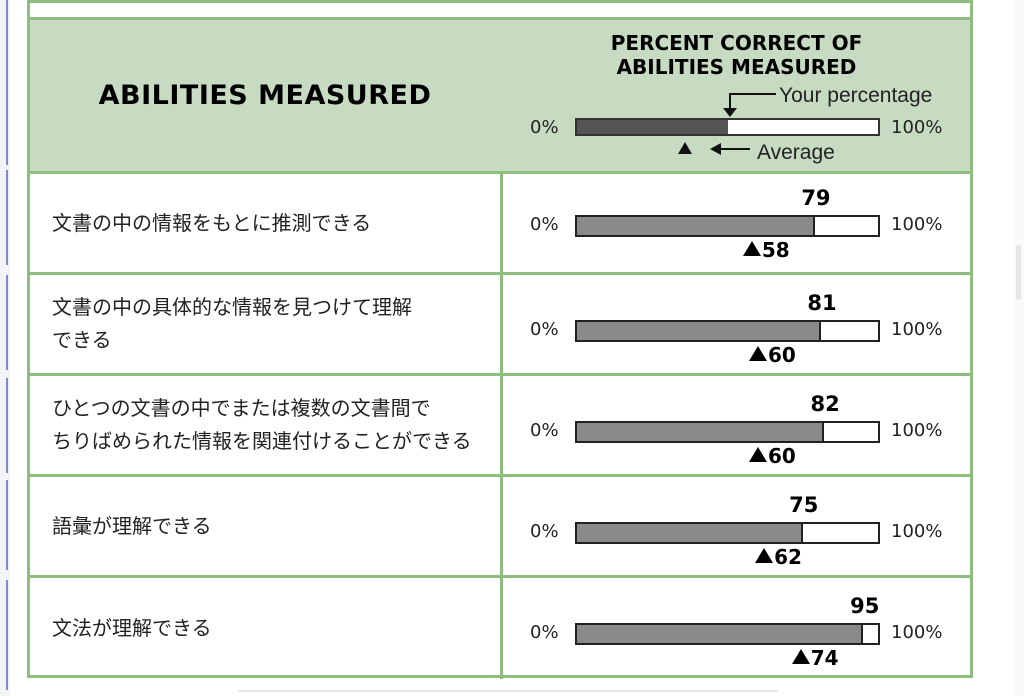 The image size is (1024, 696). Describe the element at coordinates (804, 505) in the screenshot. I see `your-score: 75` at that location.